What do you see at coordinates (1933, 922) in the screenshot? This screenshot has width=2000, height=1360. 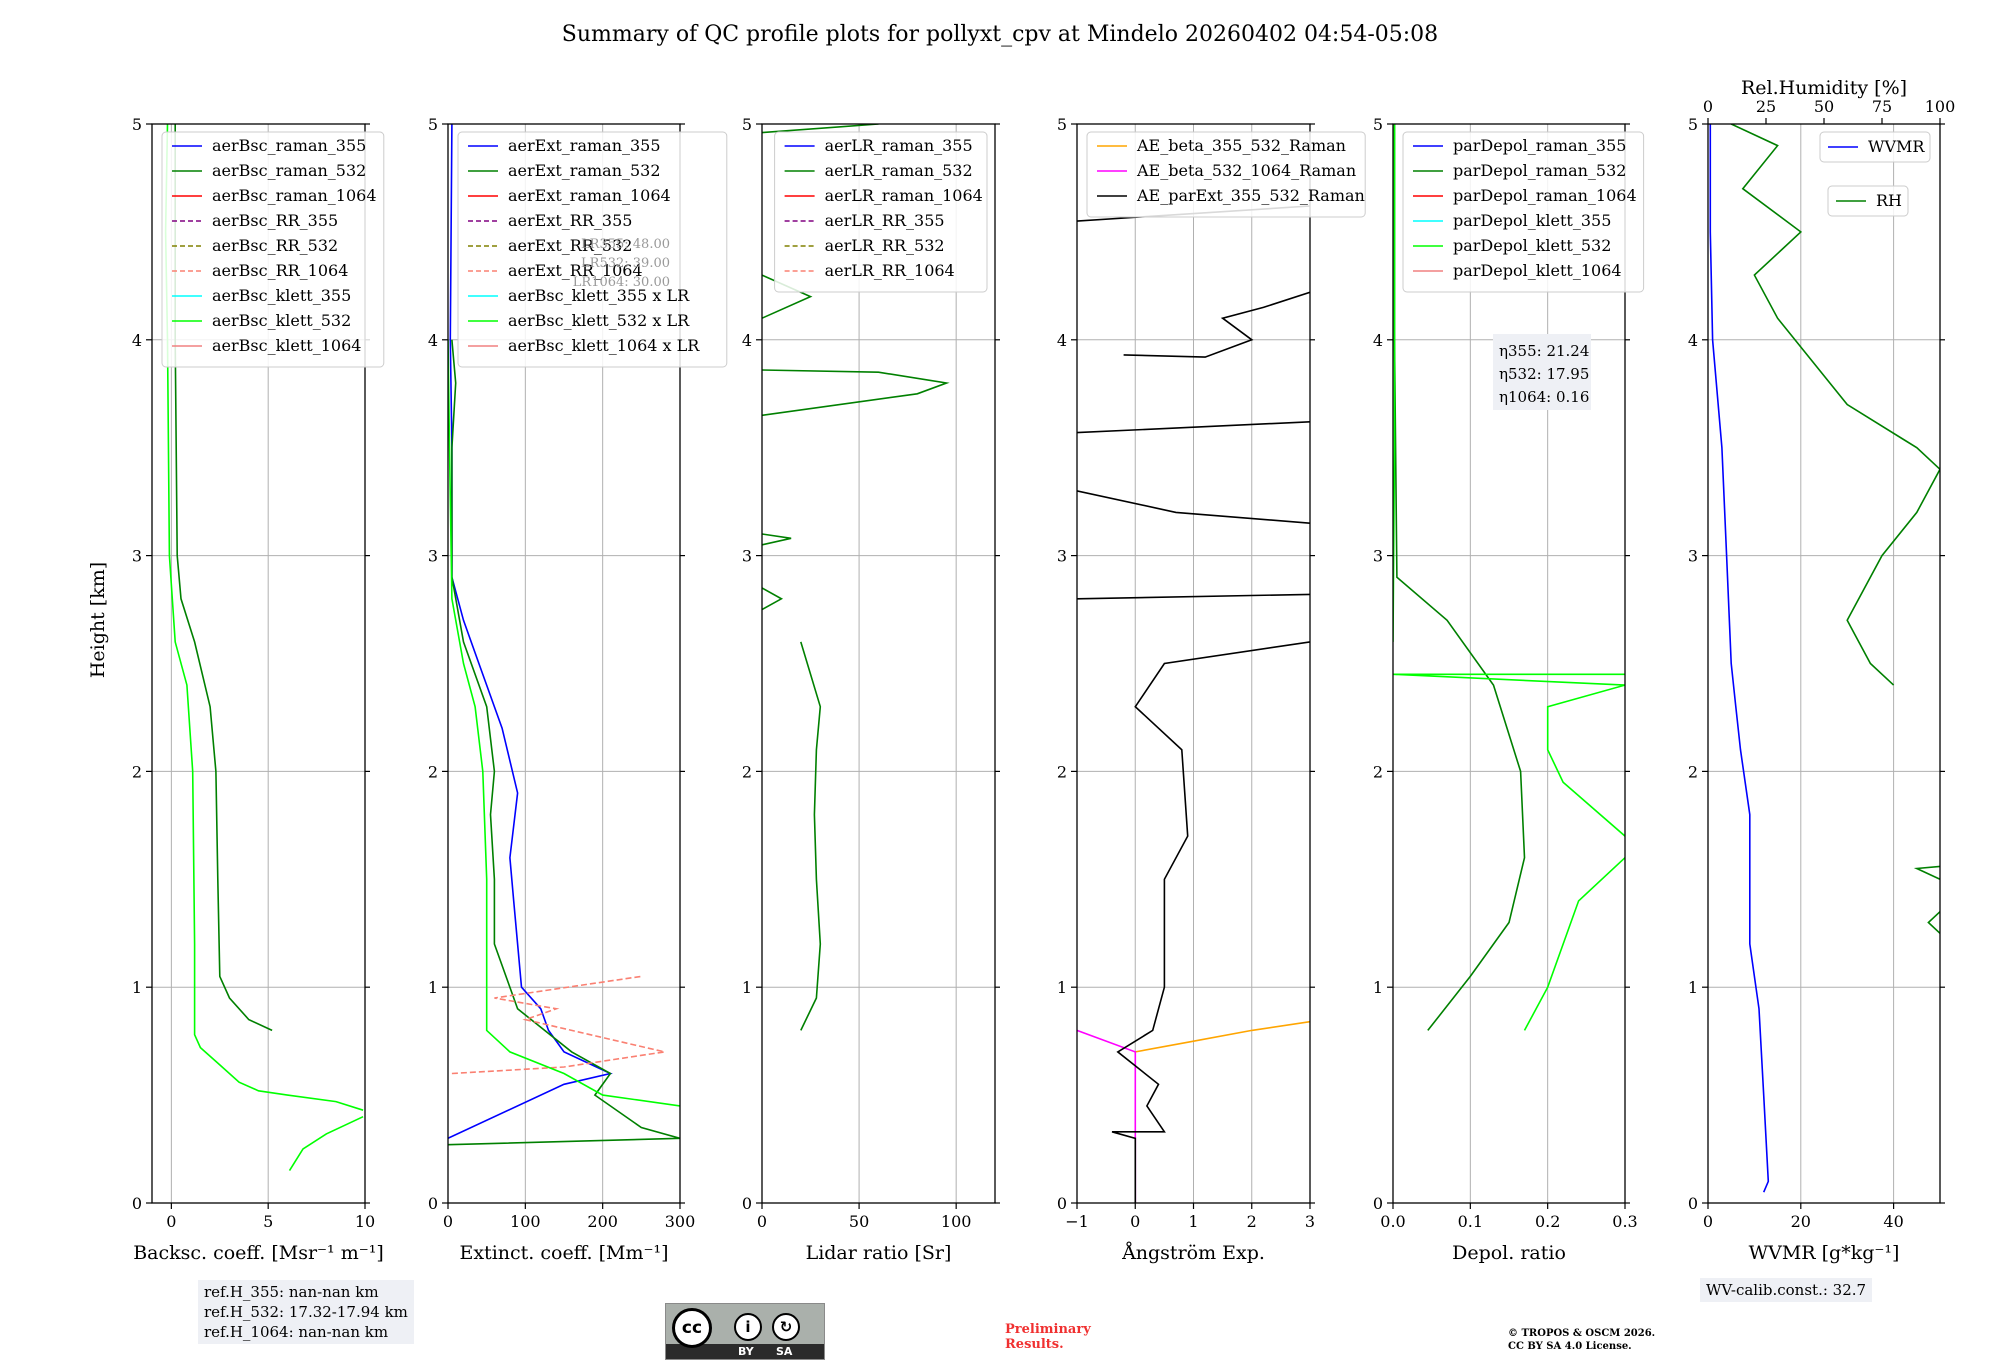 I see `series-rh-low-` at bounding box center [1933, 922].